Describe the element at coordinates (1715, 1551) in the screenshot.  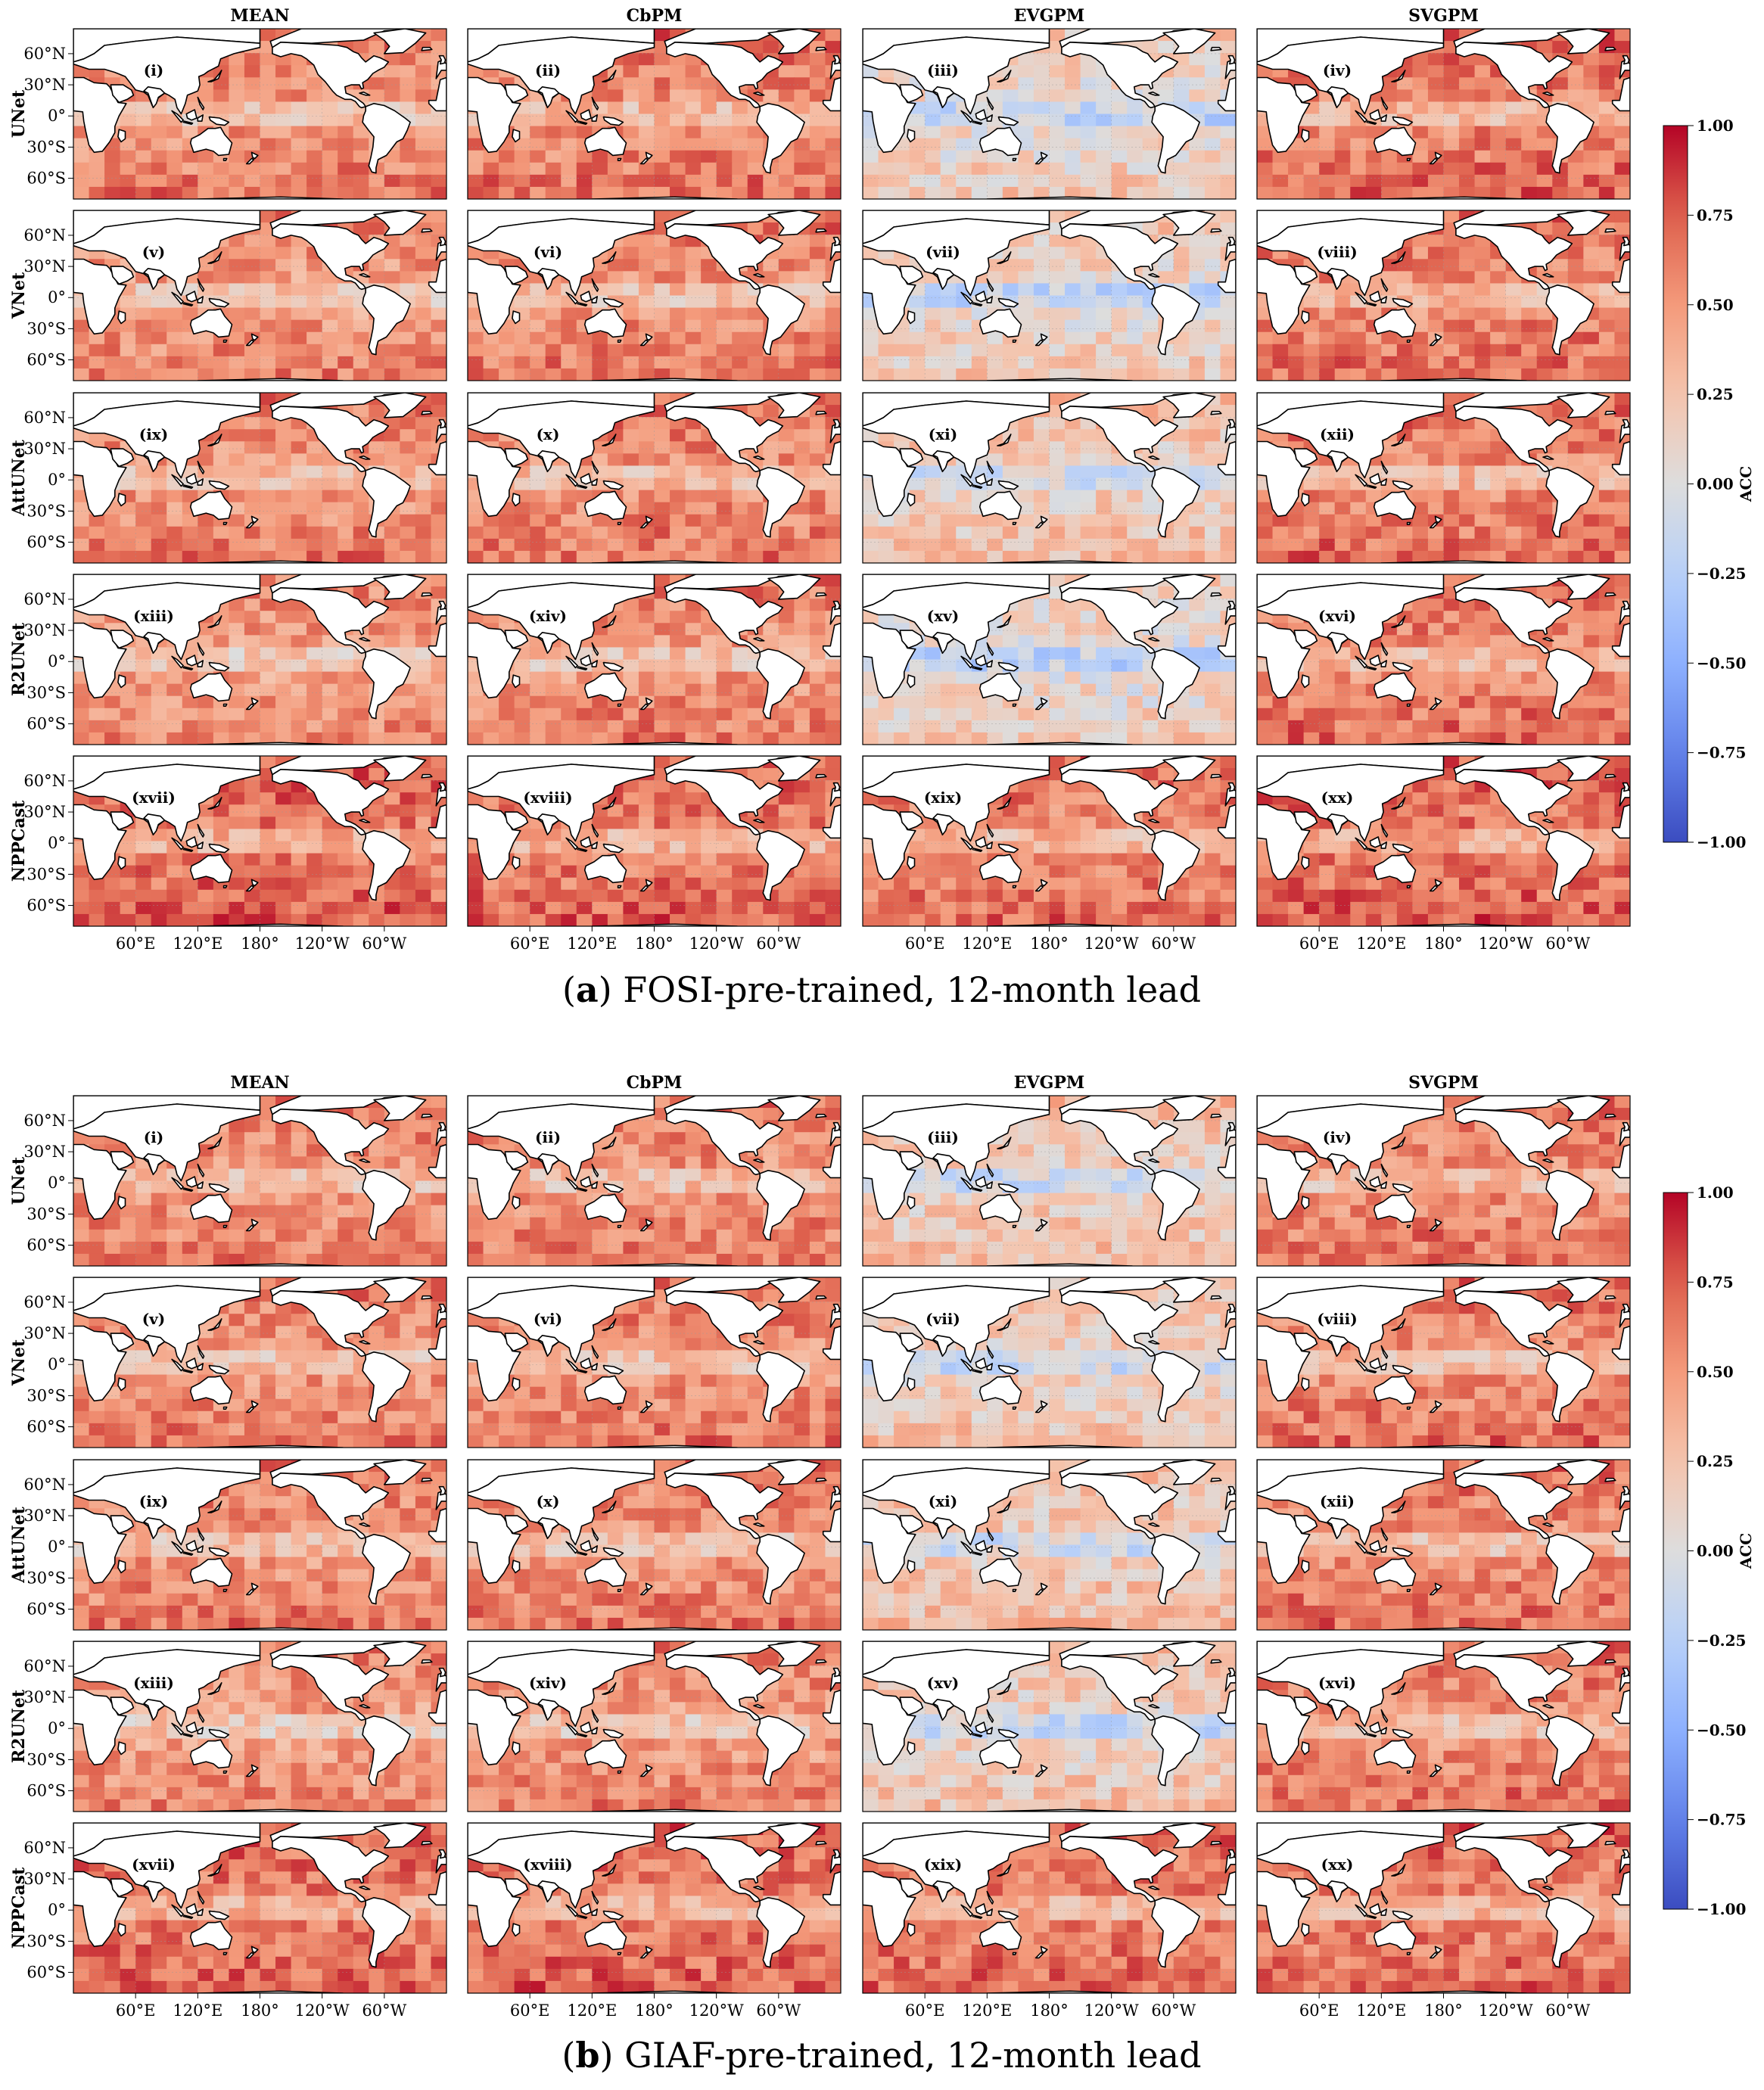
I see `colorbar-tick-label: 0.00` at that location.